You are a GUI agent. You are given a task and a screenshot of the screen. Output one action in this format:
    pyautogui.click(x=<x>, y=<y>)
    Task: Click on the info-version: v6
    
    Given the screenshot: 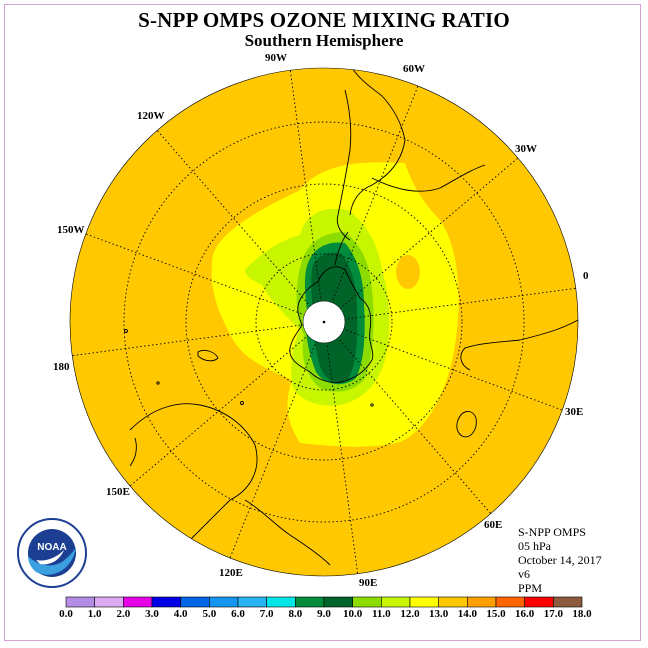 What is the action you would take?
    pyautogui.click(x=524, y=574)
    